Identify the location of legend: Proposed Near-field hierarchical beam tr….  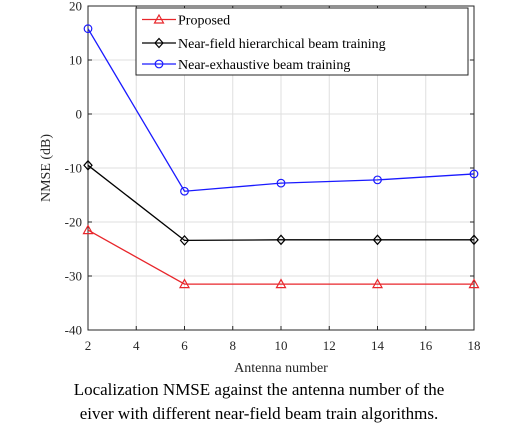
(302, 41).